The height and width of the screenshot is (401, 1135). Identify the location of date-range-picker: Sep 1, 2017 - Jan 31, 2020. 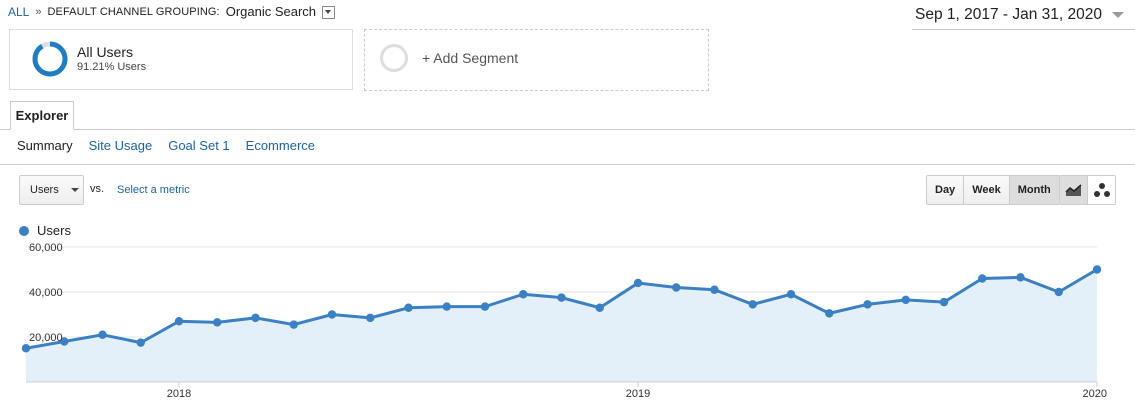
(1023, 15).